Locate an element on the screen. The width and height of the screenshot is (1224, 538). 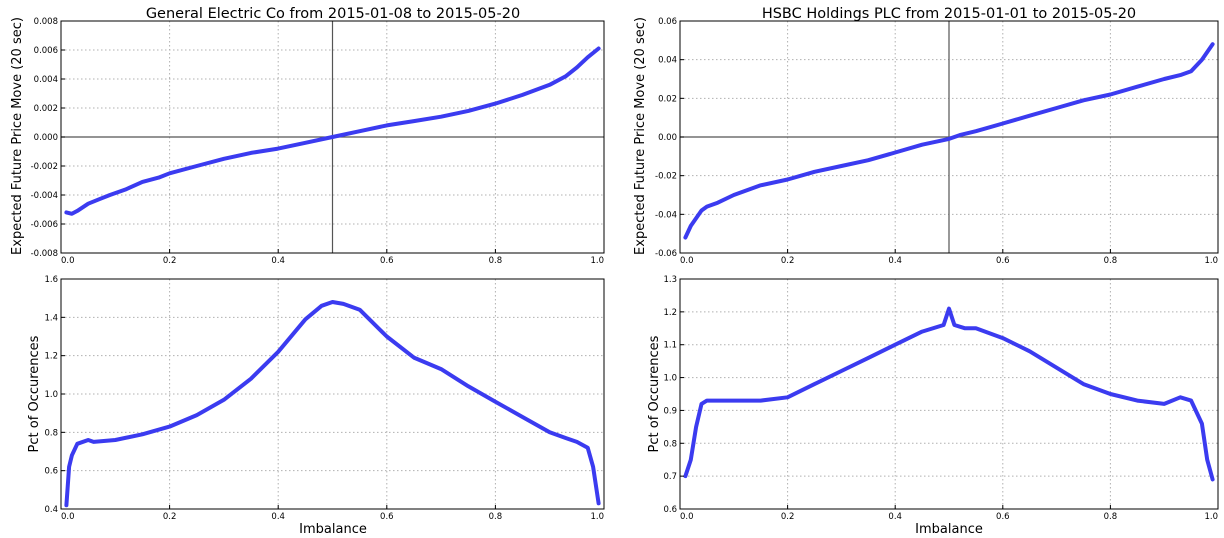
y-tick-label: -0.006 is located at coordinates (44, 225).